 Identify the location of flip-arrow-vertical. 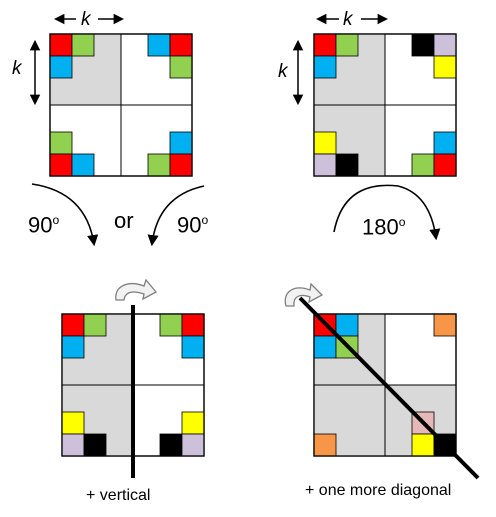
(136, 289).